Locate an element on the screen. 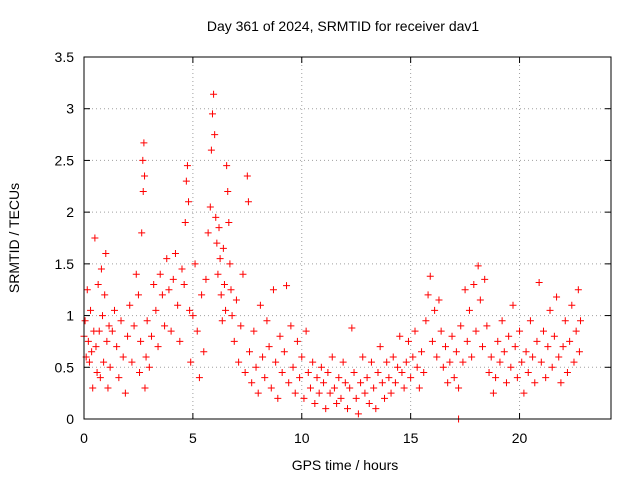  y-tick-label: 0.5 is located at coordinates (65, 367).